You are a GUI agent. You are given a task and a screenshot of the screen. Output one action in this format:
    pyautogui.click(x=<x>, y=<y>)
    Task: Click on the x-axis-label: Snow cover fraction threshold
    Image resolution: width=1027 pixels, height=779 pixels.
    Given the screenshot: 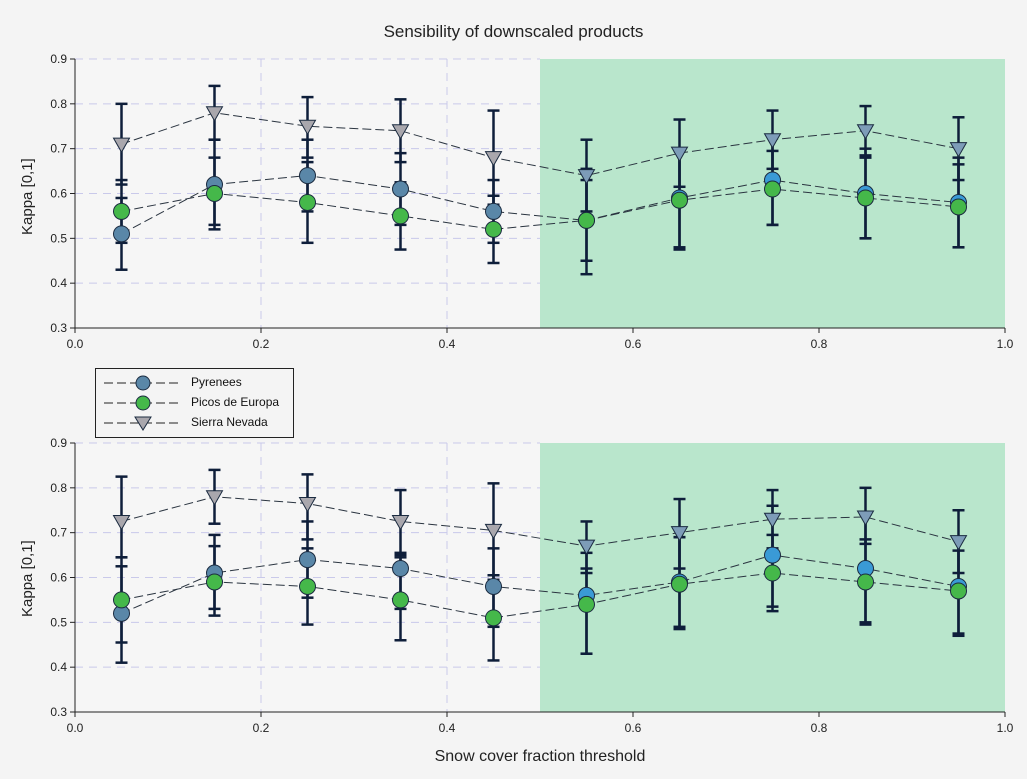 What is the action you would take?
    pyautogui.click(x=540, y=756)
    